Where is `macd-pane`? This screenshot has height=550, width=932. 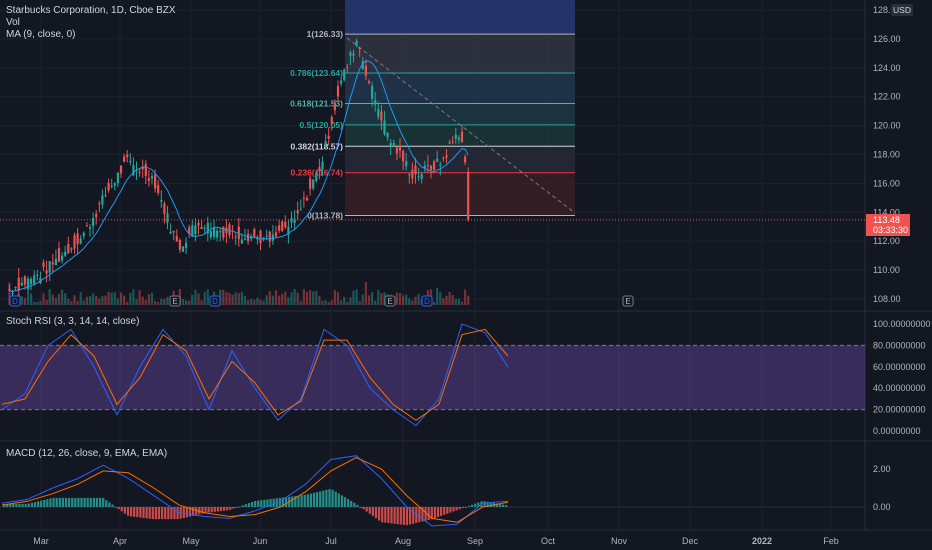
macd-pane is located at coordinates (432, 491).